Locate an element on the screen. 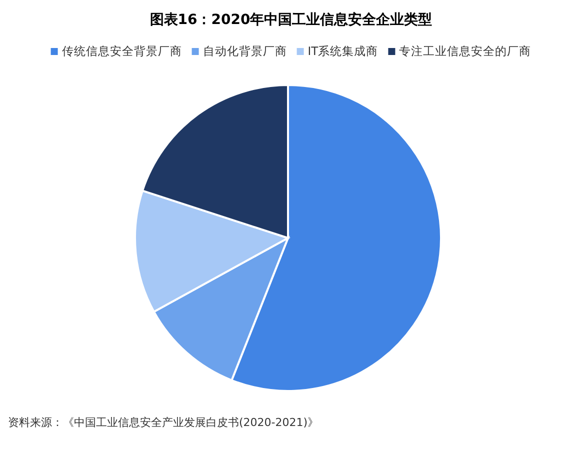 Image resolution: width=582 pixels, height=458 pixels. chart-title: 图表16：2020年中国工业信息安全企业类型 is located at coordinates (291, 19).